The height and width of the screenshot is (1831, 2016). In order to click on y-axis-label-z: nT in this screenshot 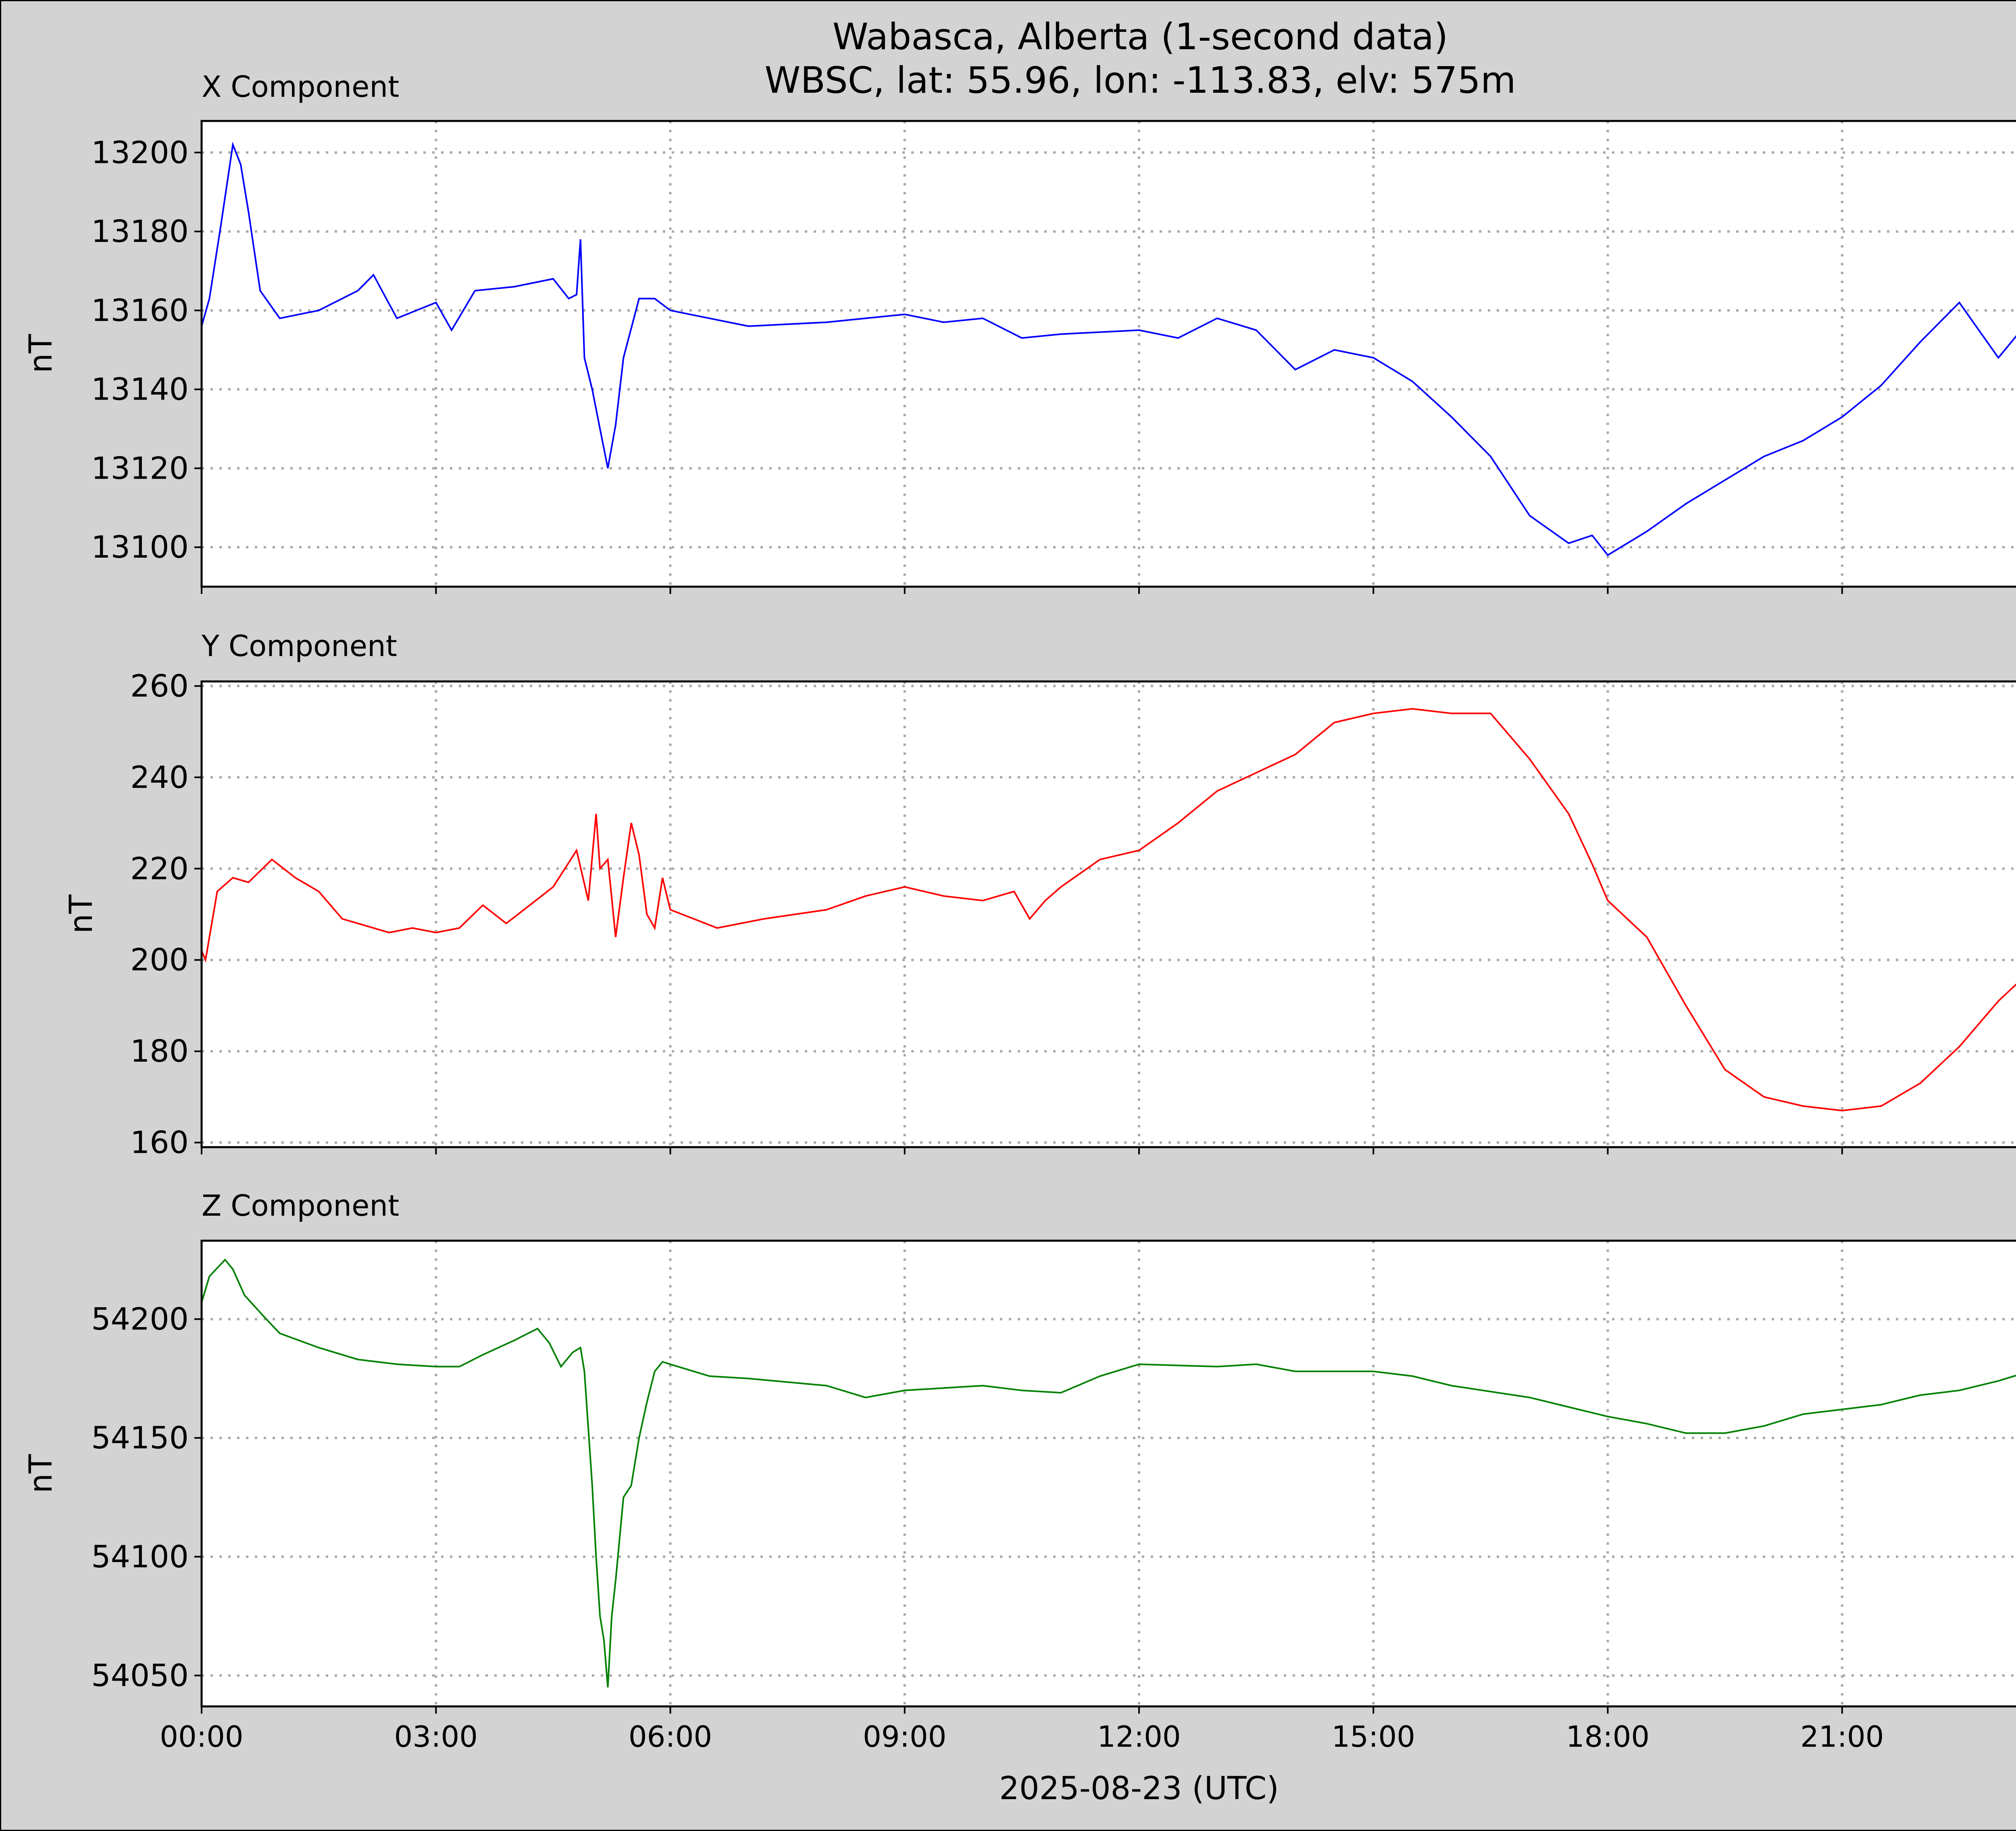, I will do `click(41, 1473)`.